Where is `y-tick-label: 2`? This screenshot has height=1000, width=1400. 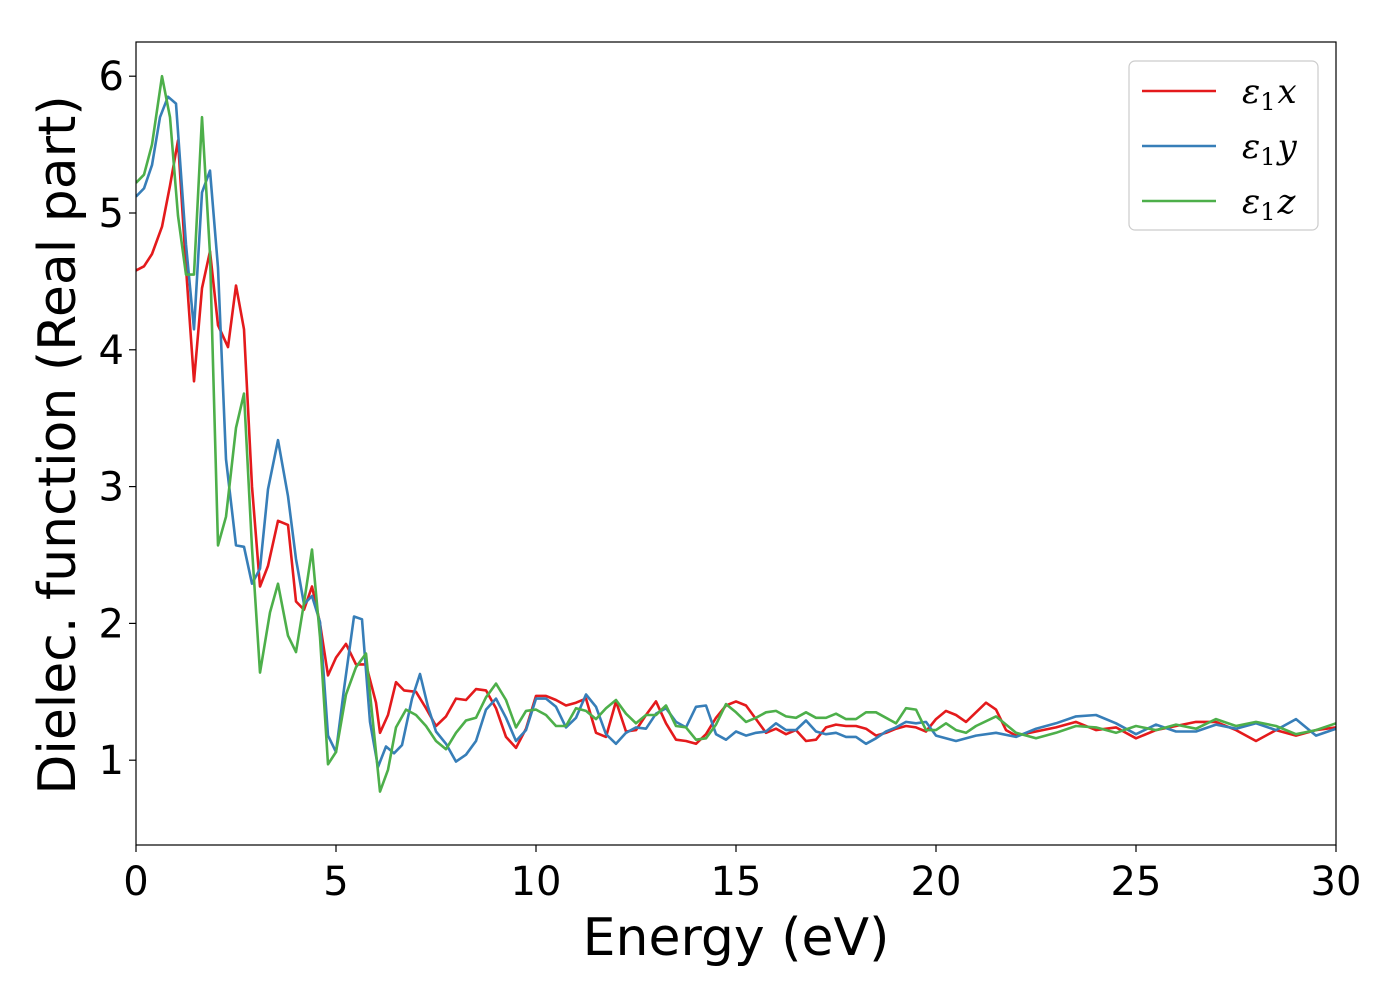
y-tick-label: 2 is located at coordinates (111, 624).